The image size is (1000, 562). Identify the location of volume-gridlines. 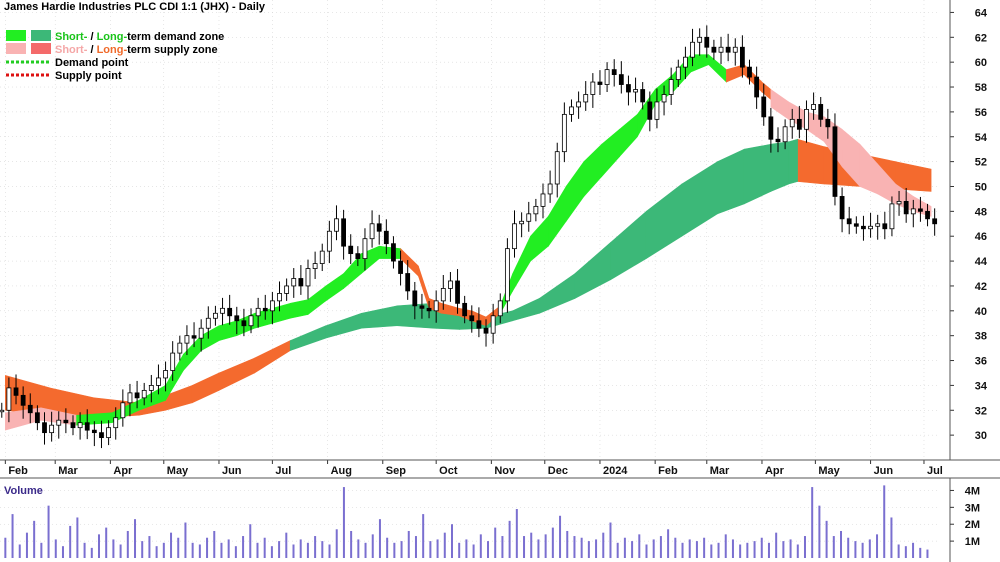
(470, 516).